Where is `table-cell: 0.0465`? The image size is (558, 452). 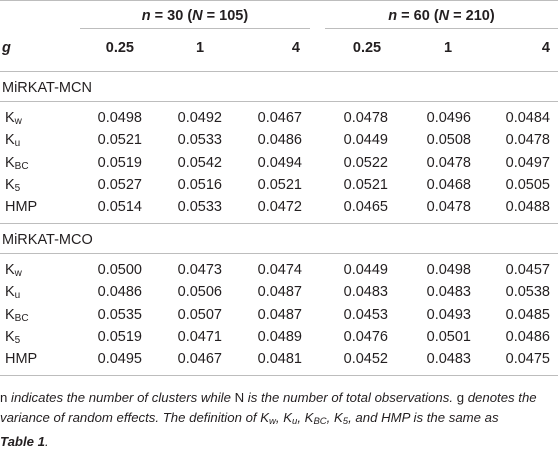
table-cell: 0.0465 is located at coordinates (365, 207).